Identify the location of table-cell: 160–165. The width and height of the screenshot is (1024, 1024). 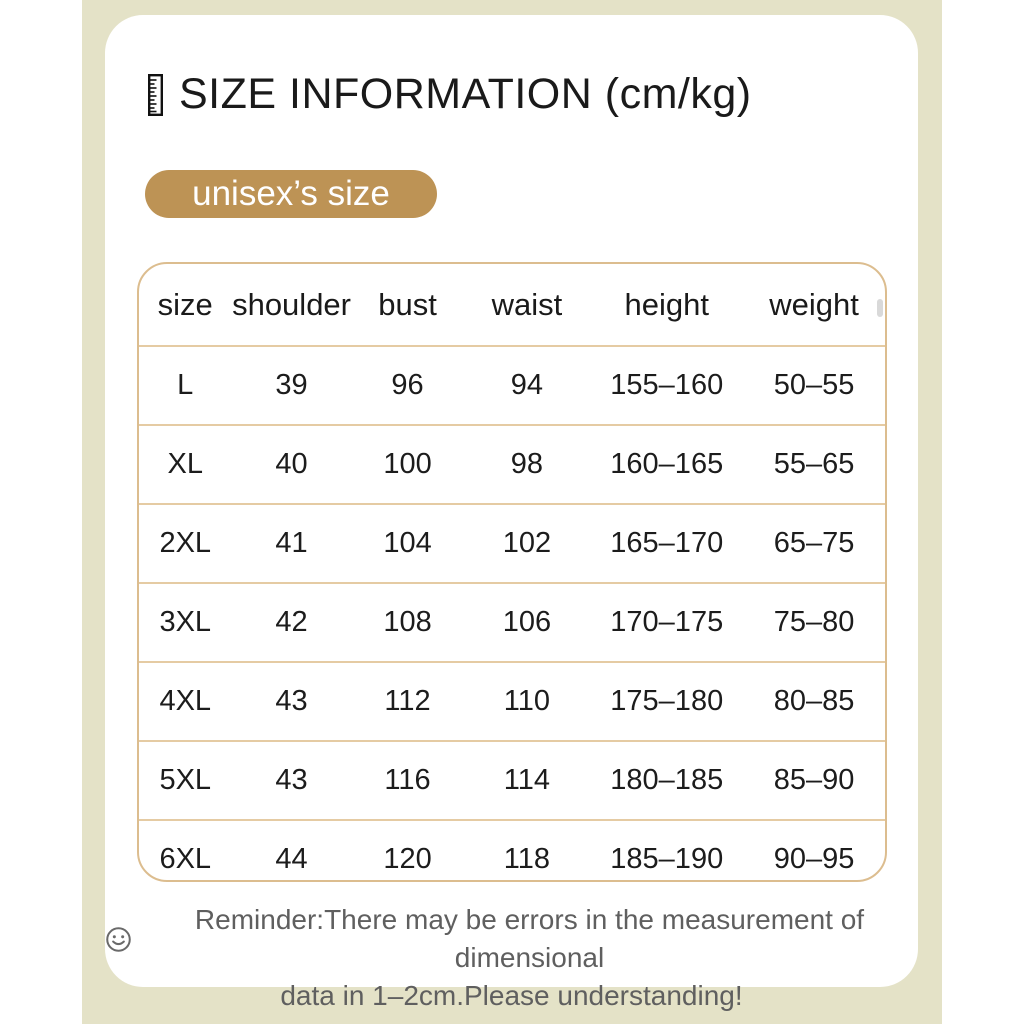
(667, 464).